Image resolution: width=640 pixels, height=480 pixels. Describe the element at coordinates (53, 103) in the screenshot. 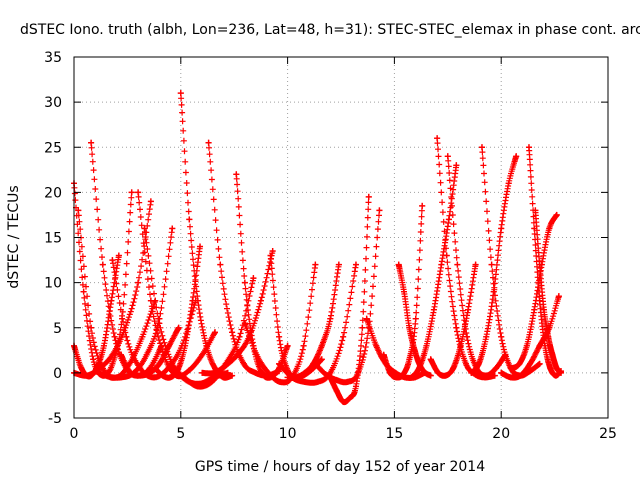

I see `y-tick-label: 30` at that location.